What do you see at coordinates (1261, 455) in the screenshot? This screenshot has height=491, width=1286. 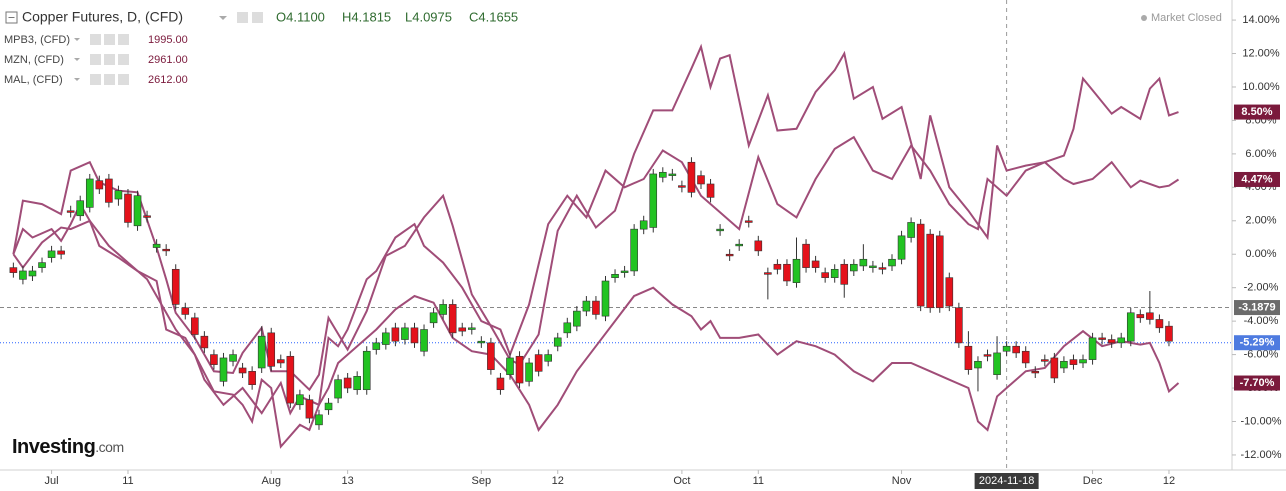 I see `y-tick-label: -12.00%` at bounding box center [1261, 455].